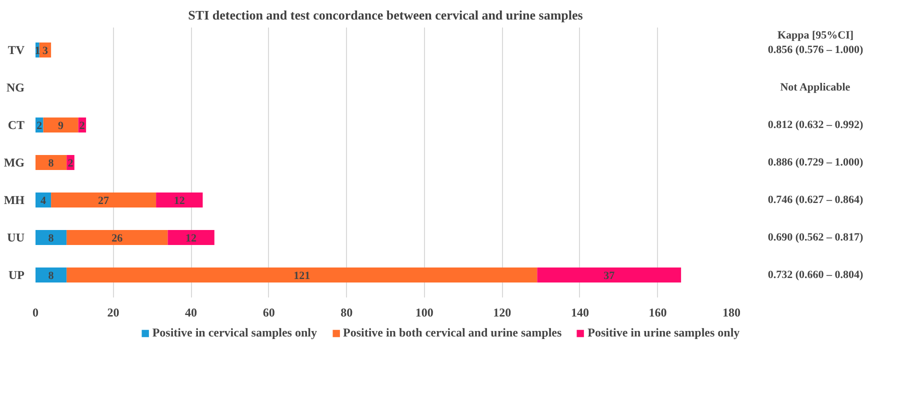 The width and height of the screenshot is (900, 419). I want to click on x-tick-label: 20, so click(113, 313).